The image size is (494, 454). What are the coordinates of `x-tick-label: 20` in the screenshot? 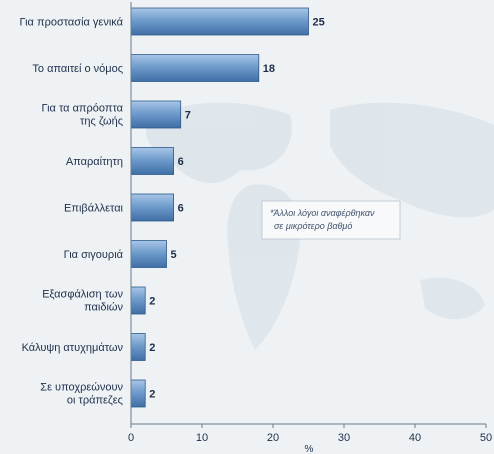 It's located at (273, 438).